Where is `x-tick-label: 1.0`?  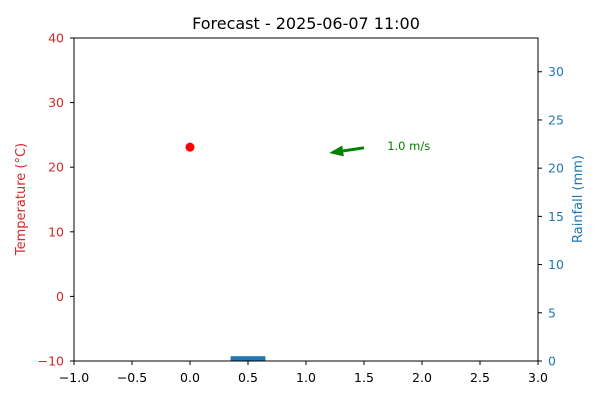 x-tick-label: 1.0 is located at coordinates (306, 377).